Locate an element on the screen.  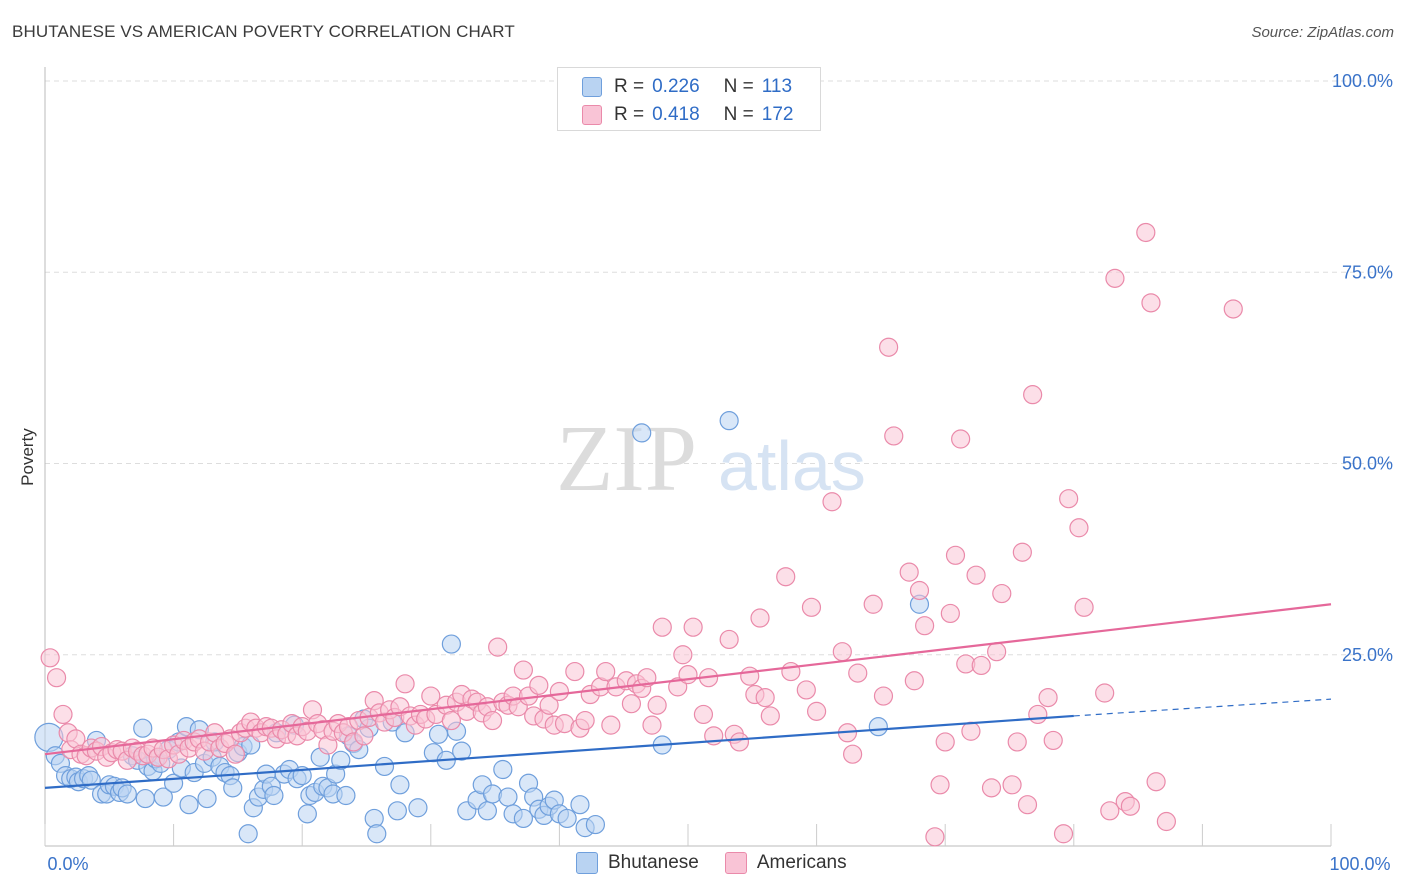
x-tick-label: 100.0% is located at coordinates (1359, 864).